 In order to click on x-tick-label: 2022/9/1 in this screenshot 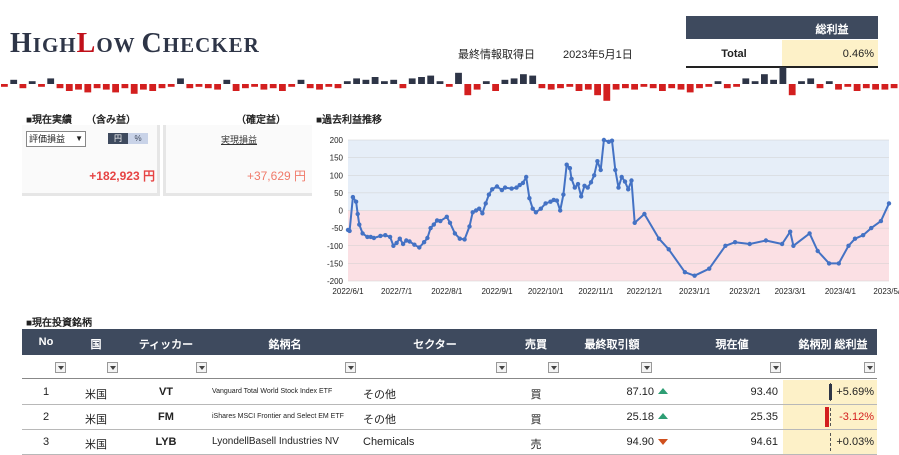, I will do `click(497, 291)`.